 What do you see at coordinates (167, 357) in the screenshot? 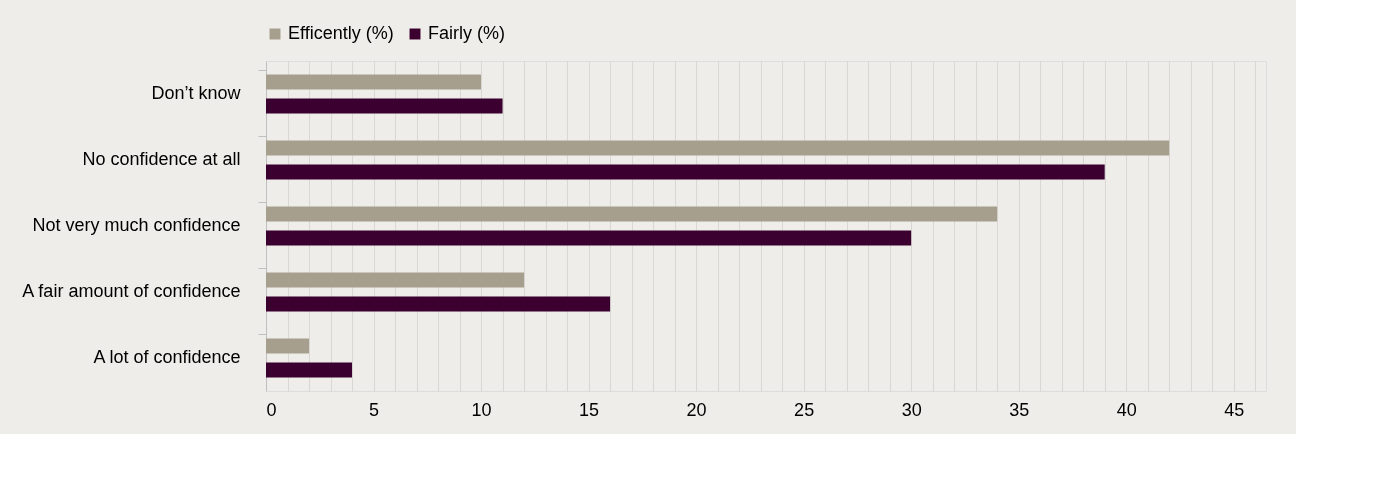
I see `y-tick-label: A lot of confidence` at bounding box center [167, 357].